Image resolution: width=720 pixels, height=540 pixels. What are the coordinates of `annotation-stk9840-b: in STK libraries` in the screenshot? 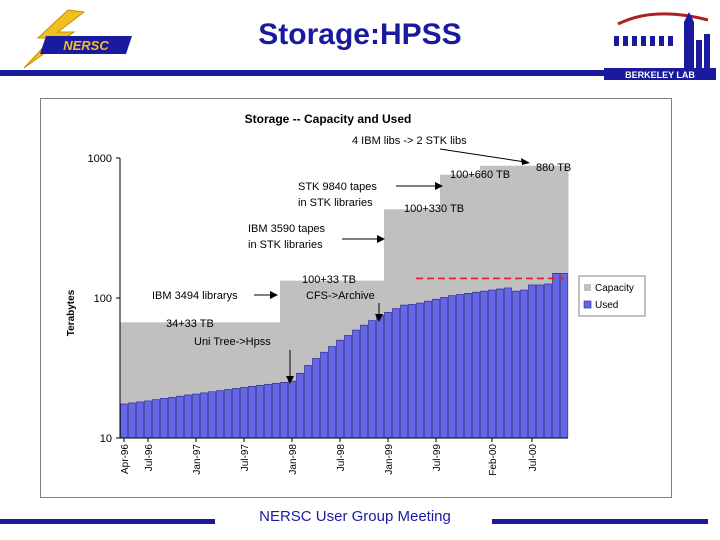 It's located at (335, 203).